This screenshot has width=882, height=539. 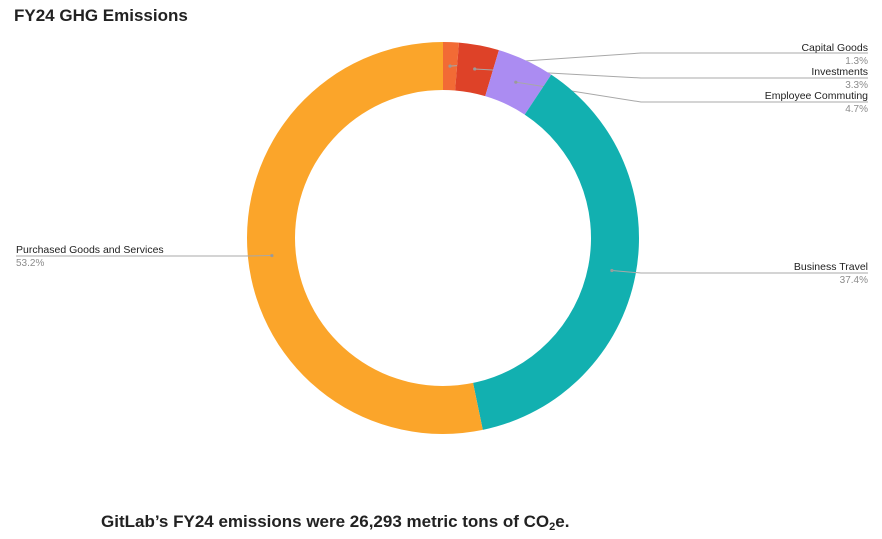 What do you see at coordinates (834, 48) in the screenshot?
I see `label-capital-goods: Capital Goods` at bounding box center [834, 48].